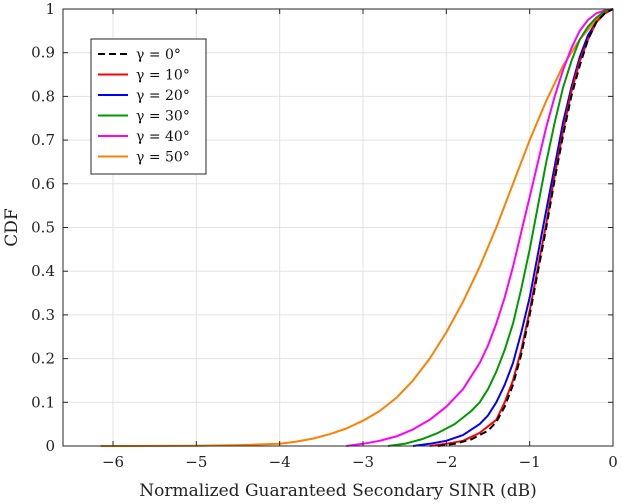 The width and height of the screenshot is (622, 504). I want to click on y-tick-label: 0.2, so click(43, 359).